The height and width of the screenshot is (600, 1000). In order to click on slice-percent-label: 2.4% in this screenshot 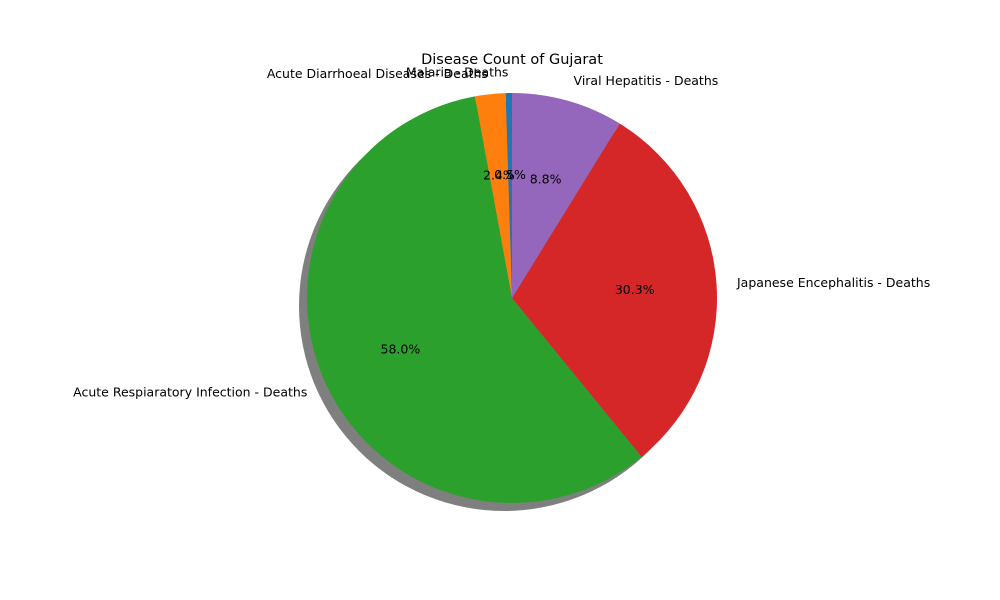, I will do `click(499, 175)`.